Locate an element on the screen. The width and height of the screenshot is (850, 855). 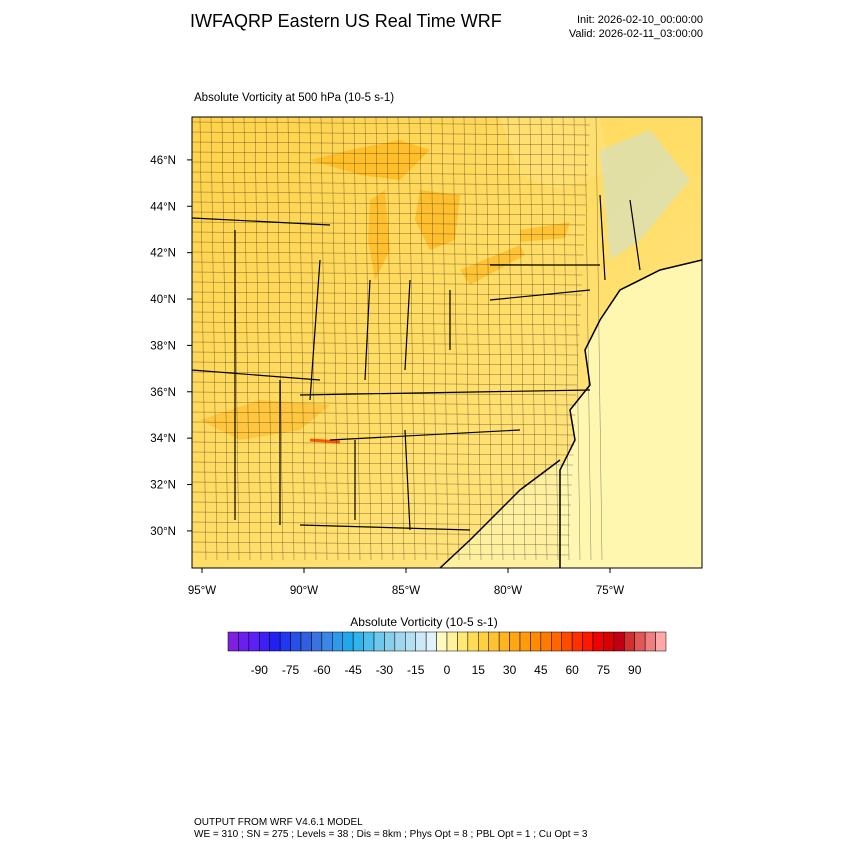
init-time: Init: 2026-02-10_00:00:00 is located at coordinates (640, 20).